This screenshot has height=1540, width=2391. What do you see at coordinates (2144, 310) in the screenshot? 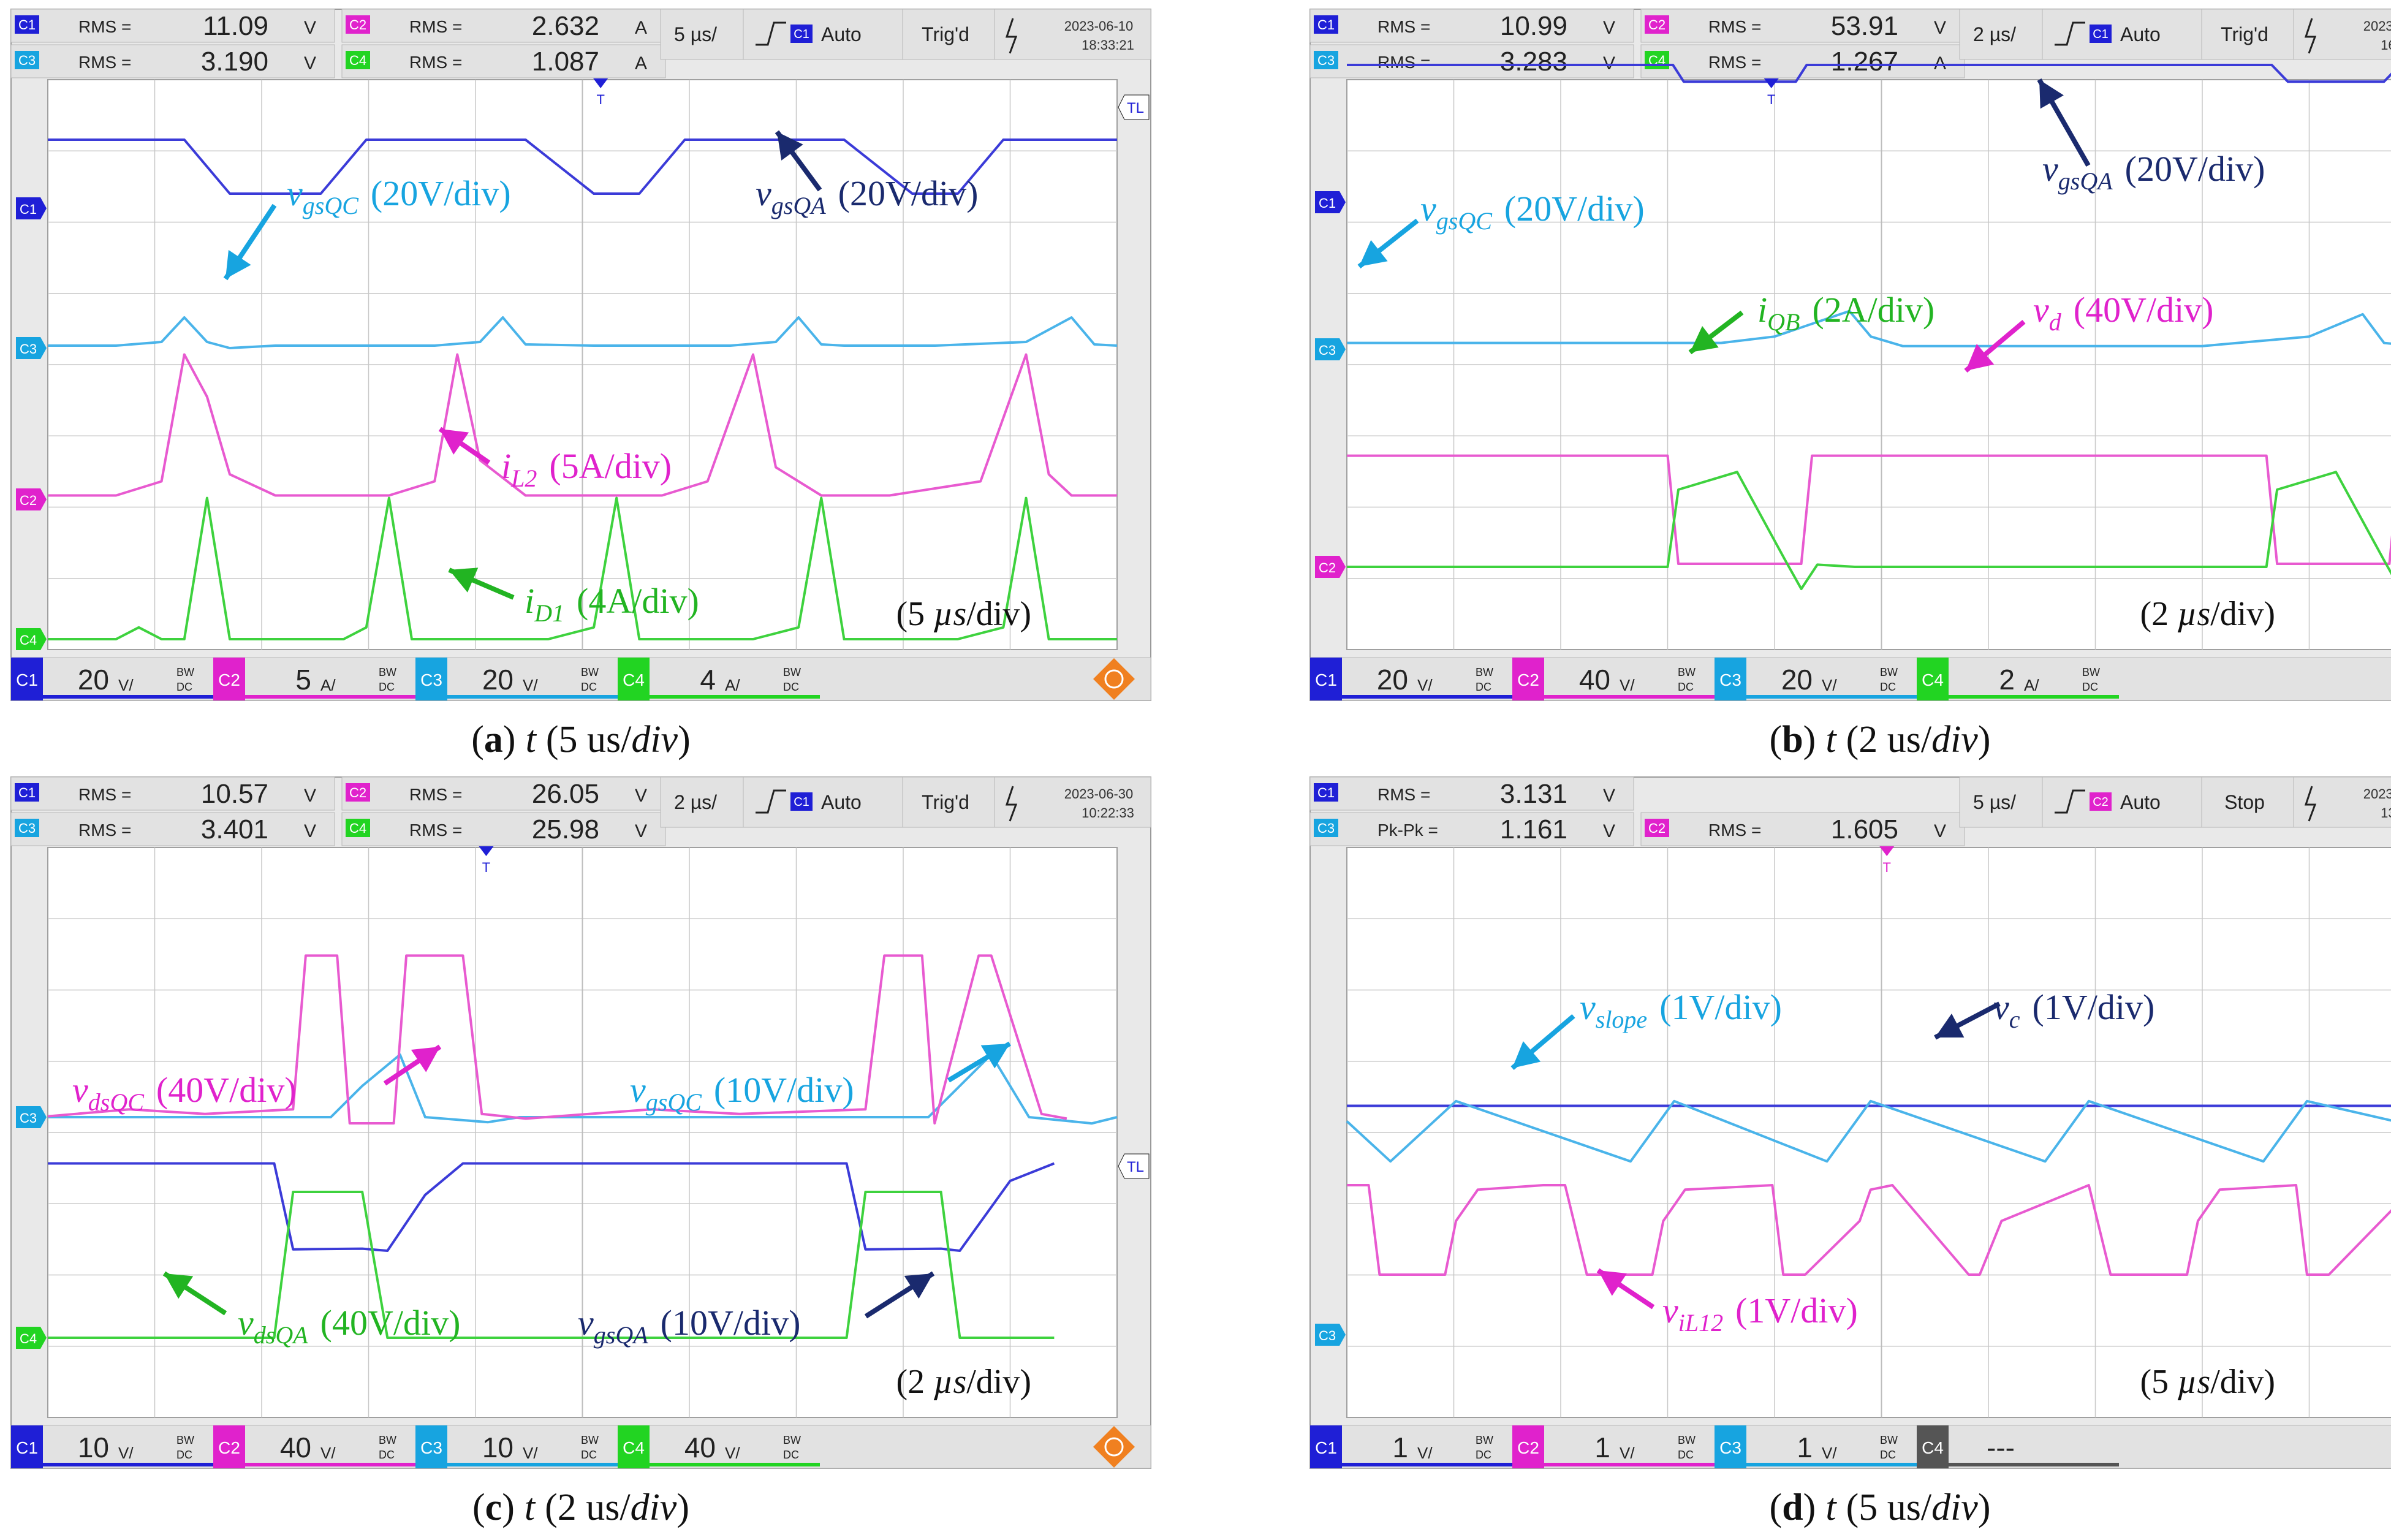
I see `annotation-scale: (40V/div)` at bounding box center [2144, 310].